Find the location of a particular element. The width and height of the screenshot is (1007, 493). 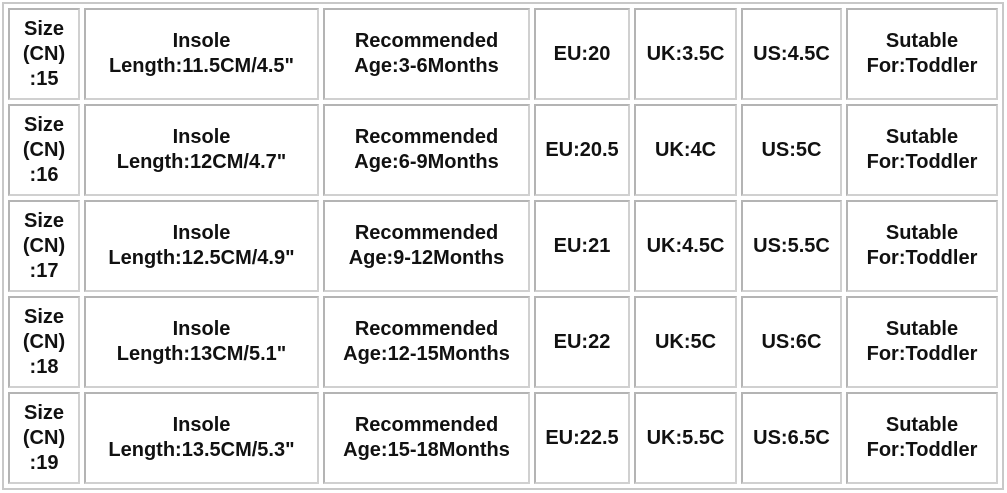

cell-line: :17 is located at coordinates (44, 270).